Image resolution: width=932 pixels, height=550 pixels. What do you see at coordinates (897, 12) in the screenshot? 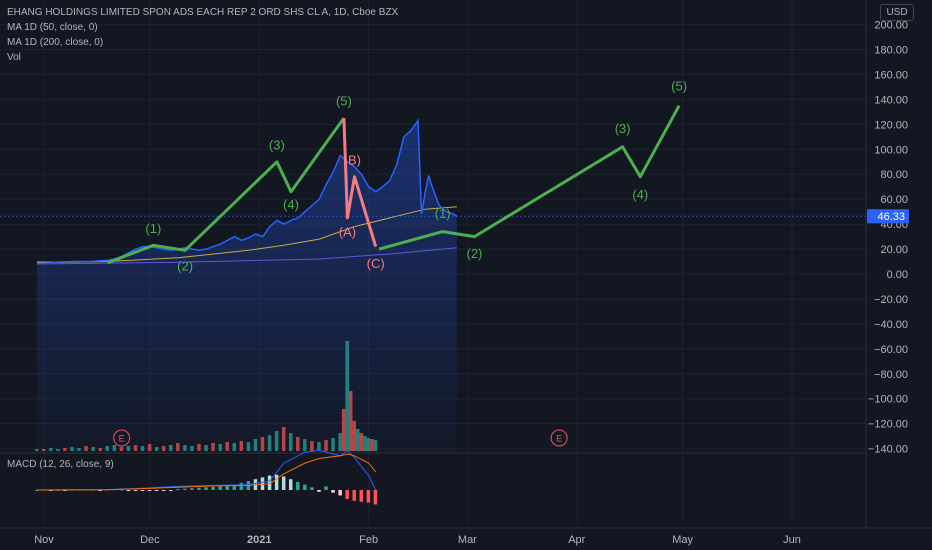
I see `currency-button: USD` at bounding box center [897, 12].